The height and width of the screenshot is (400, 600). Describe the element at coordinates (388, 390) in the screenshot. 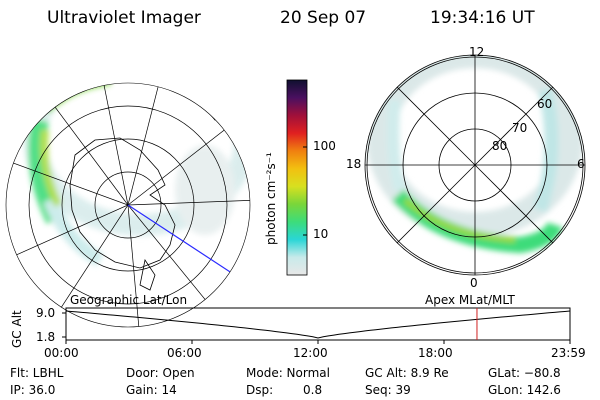

I see `info-seq: Seq: 39` at that location.